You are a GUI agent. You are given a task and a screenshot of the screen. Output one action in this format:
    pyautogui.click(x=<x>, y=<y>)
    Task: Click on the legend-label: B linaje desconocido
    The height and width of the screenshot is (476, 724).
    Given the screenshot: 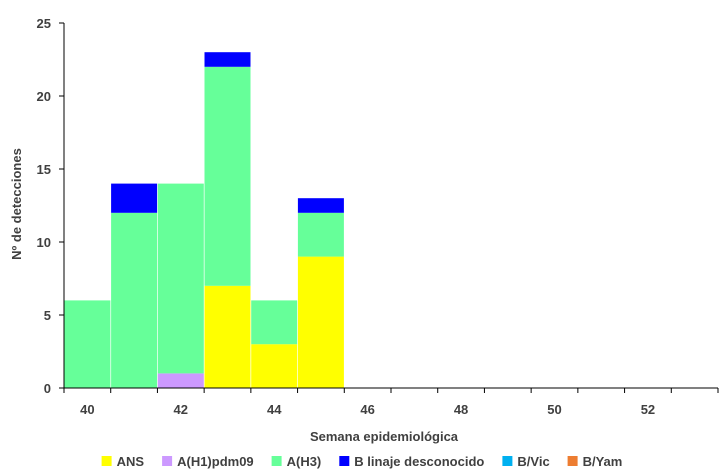 What is the action you would take?
    pyautogui.click(x=419, y=461)
    